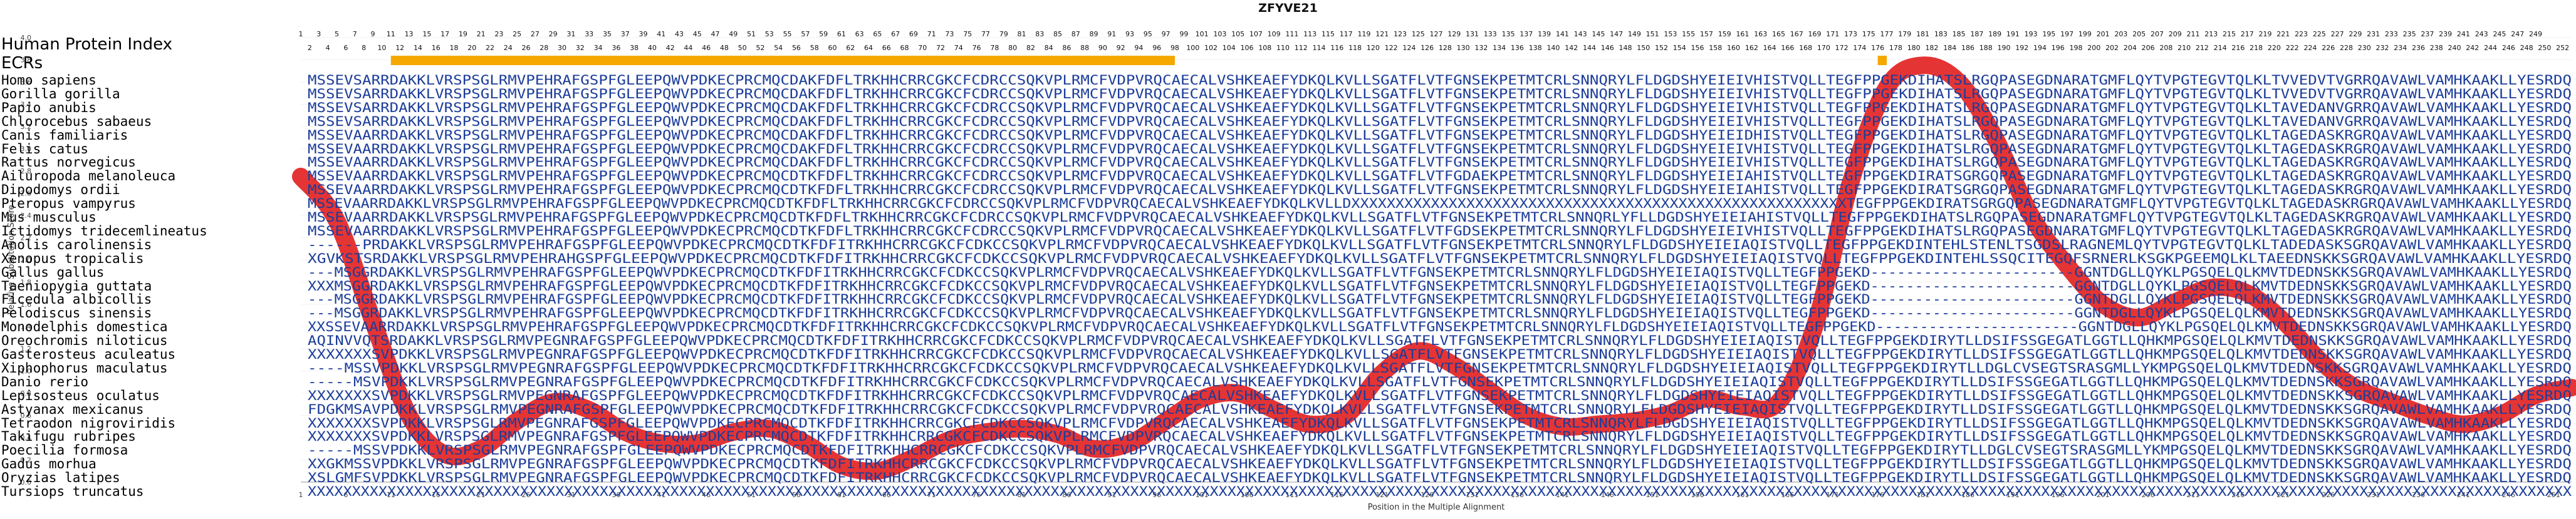 The height and width of the screenshot is (519, 2576). What do you see at coordinates (842, 34) in the screenshot?
I see `top-position-number: 61` at bounding box center [842, 34].